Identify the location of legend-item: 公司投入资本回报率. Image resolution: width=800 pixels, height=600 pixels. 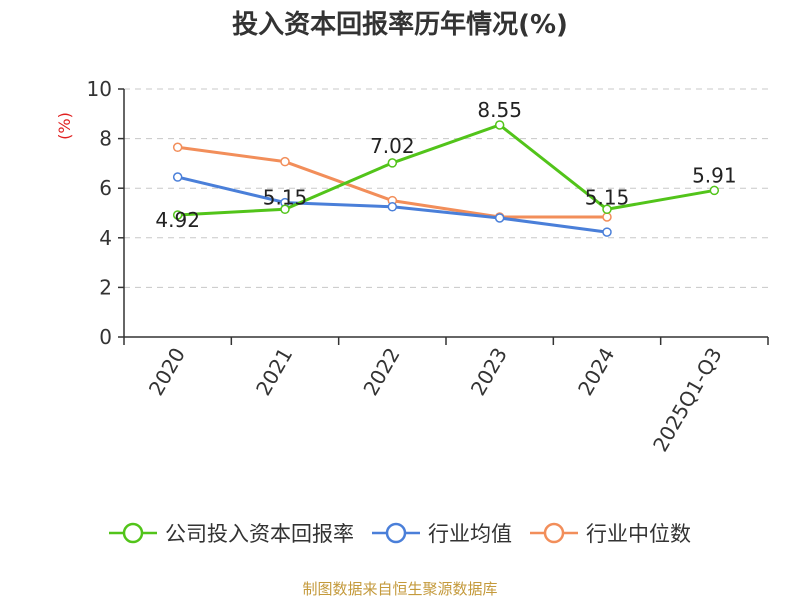
(231, 533).